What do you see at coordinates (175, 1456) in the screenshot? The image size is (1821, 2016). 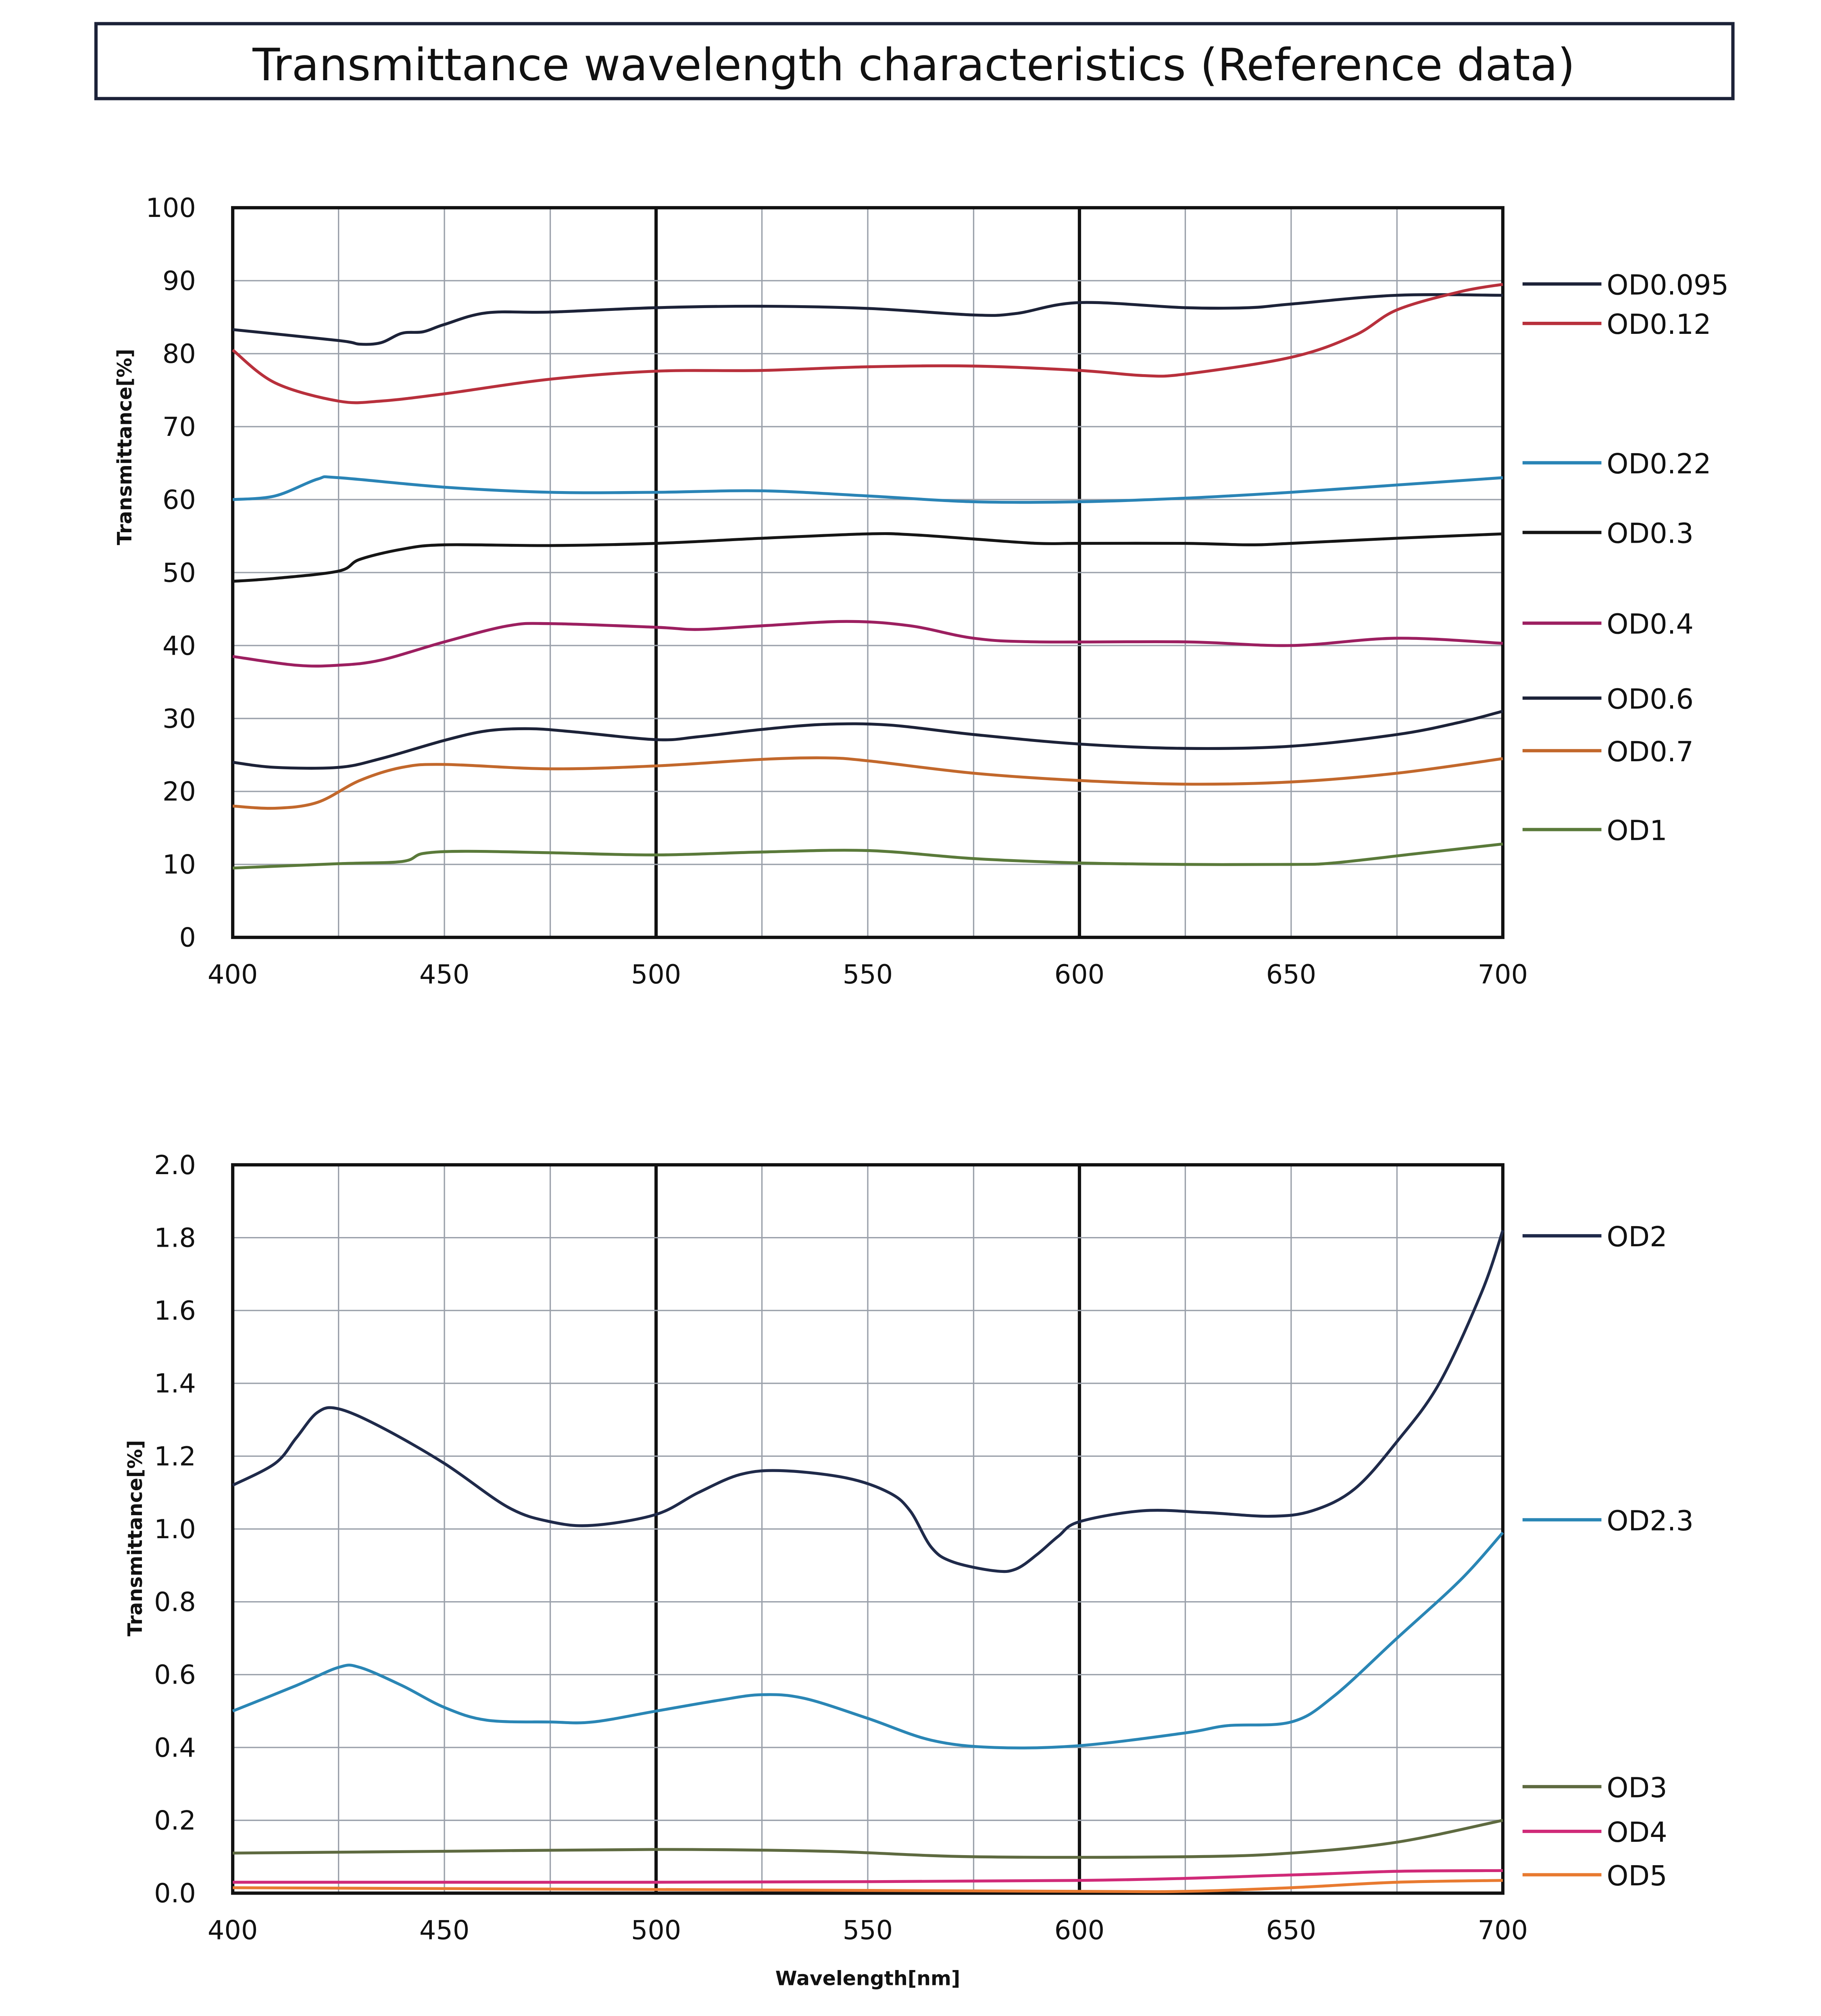 I see `y-tick-label: 1.2` at bounding box center [175, 1456].